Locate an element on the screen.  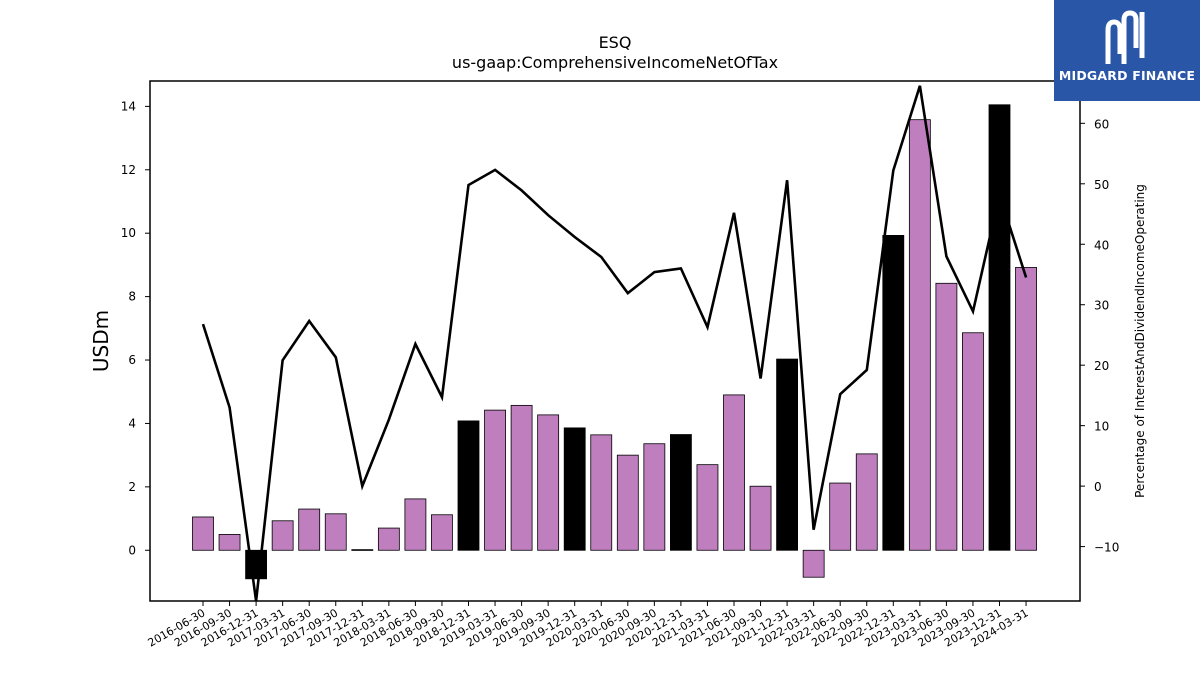
y-tick-label-left: 8 is located at coordinates (132, 297).